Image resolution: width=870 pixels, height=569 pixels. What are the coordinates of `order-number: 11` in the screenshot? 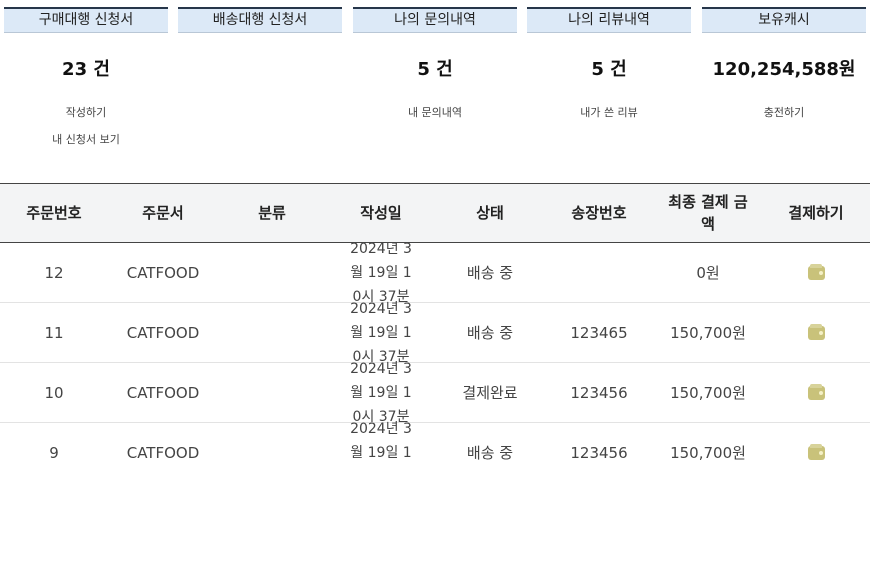 It's located at (54, 333).